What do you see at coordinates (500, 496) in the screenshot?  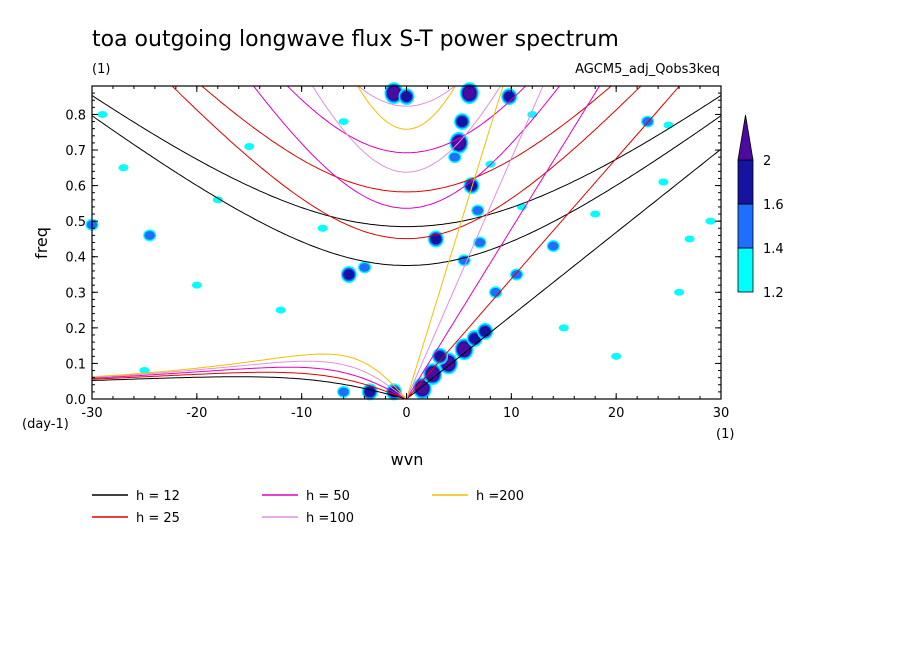 I see `legend-label-h200: h =200` at bounding box center [500, 496].